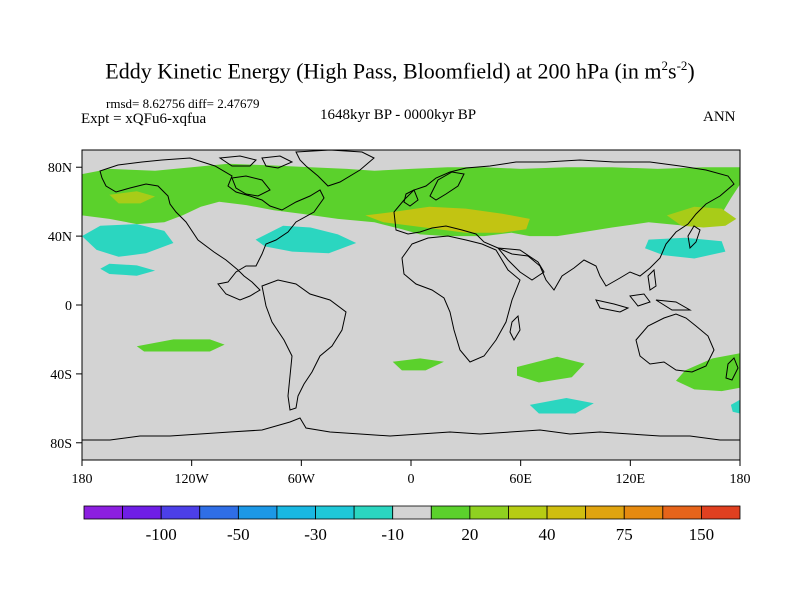  I want to click on coast-madagascar, so click(515, 328).